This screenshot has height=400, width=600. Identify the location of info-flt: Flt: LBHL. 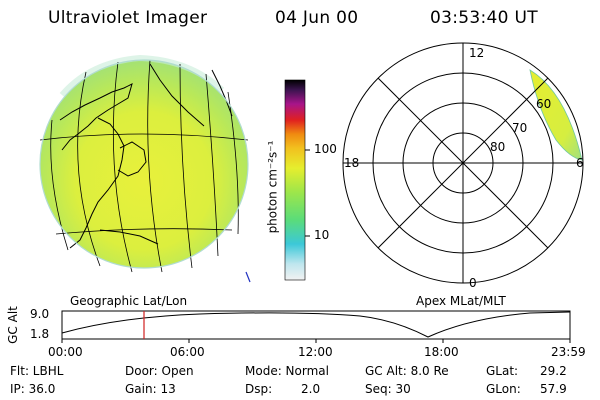
(37, 371).